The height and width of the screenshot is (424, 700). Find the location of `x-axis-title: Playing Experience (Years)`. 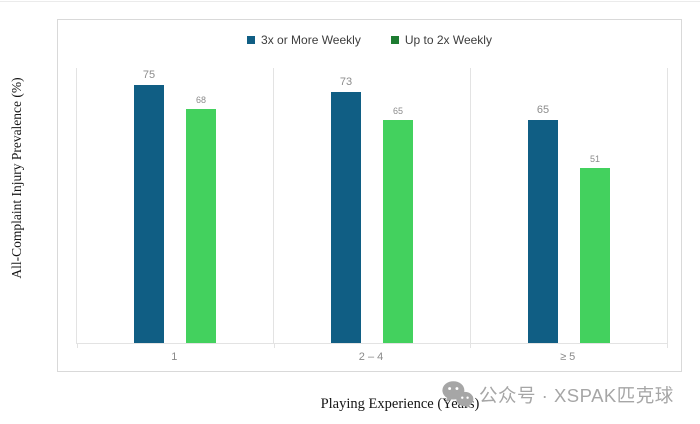

x-axis-title: Playing Experience (Years) is located at coordinates (400, 404).